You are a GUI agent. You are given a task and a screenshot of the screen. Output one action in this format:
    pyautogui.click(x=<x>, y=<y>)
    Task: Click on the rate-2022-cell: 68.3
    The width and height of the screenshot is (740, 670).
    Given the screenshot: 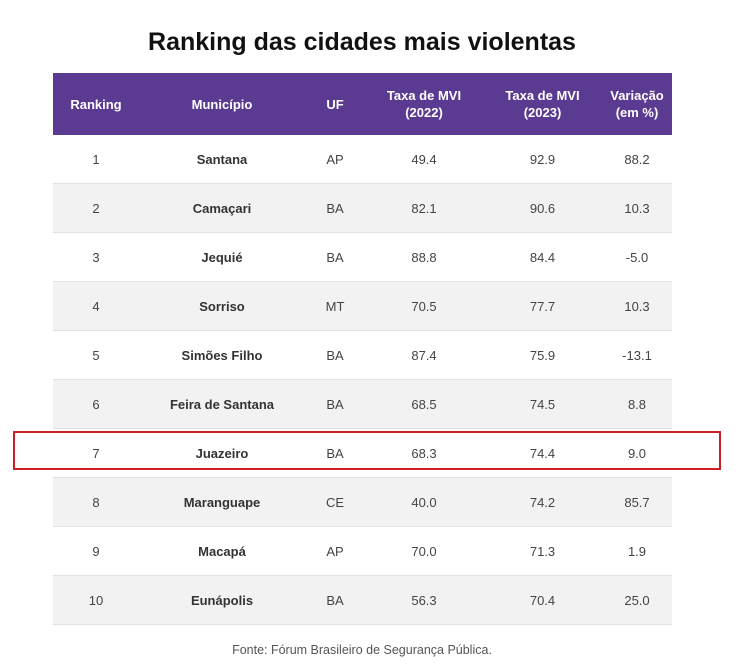 What is the action you would take?
    pyautogui.click(x=424, y=453)
    